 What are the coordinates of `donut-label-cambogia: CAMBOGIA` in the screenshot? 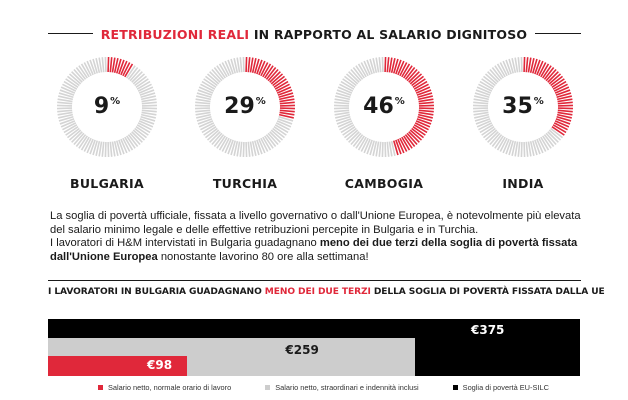 It's located at (384, 183).